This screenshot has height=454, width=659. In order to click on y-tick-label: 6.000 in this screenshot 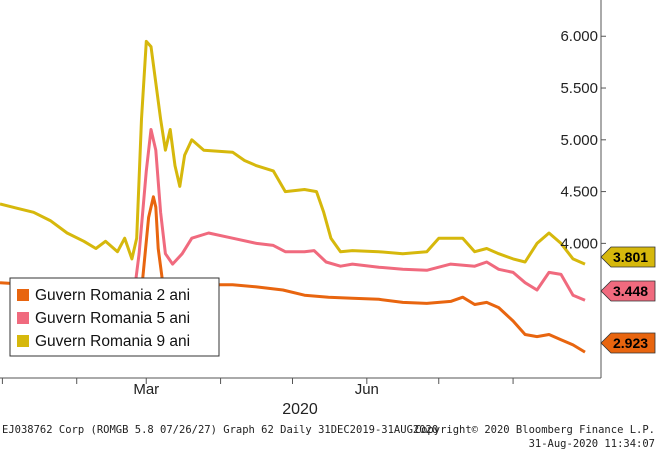, I will do `click(579, 36)`.